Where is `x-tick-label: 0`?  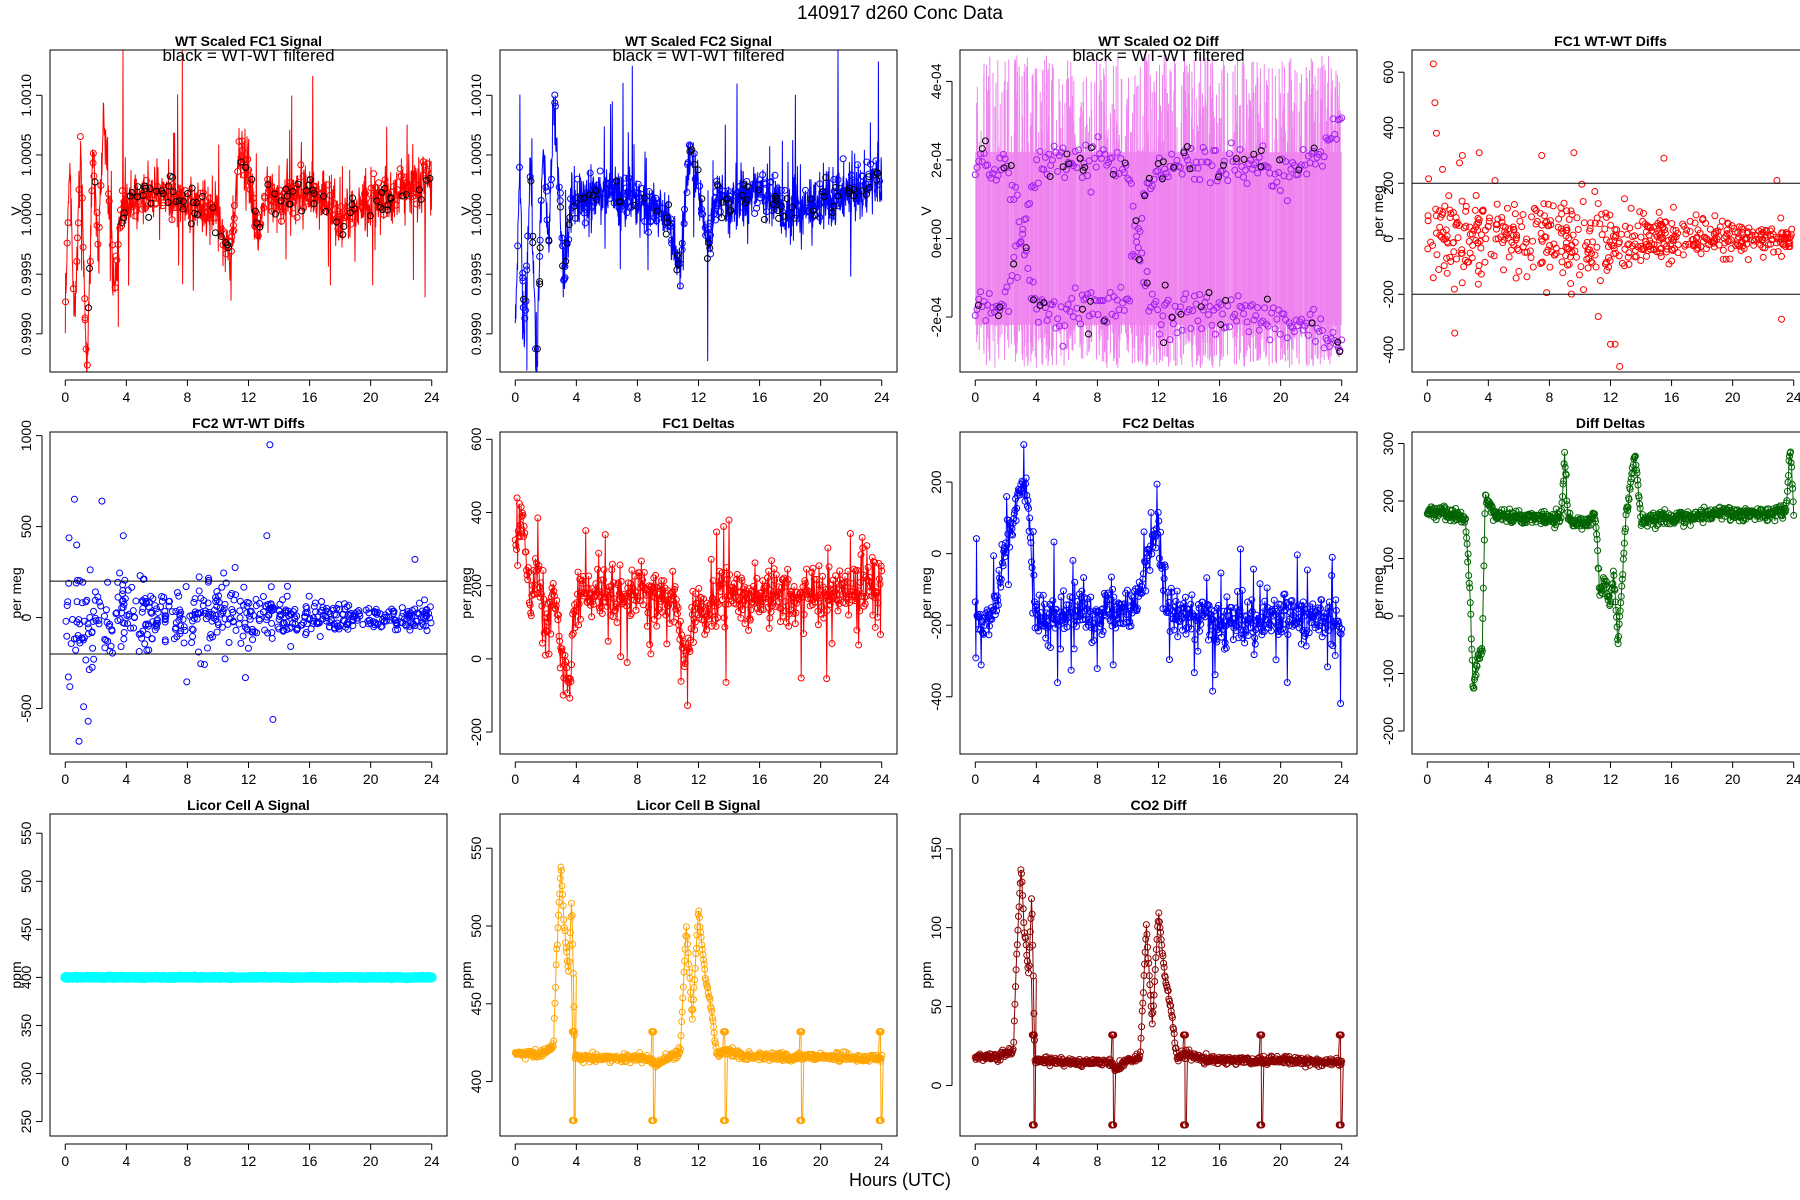
x-tick-label: 0 is located at coordinates (975, 397).